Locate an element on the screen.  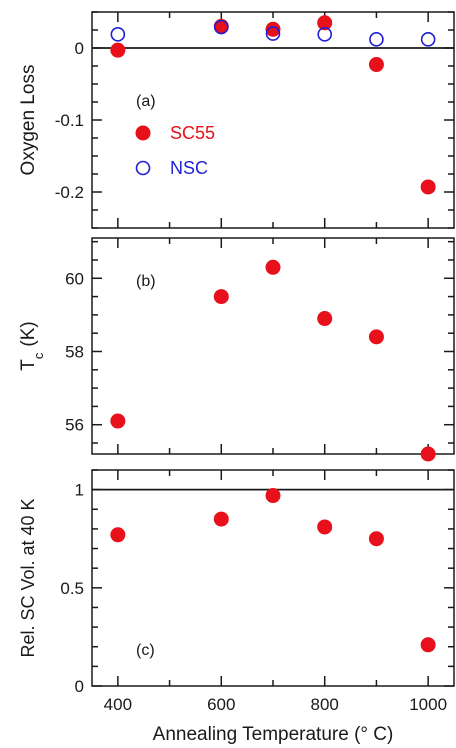
legend-marker-sc55 is located at coordinates (143, 133).